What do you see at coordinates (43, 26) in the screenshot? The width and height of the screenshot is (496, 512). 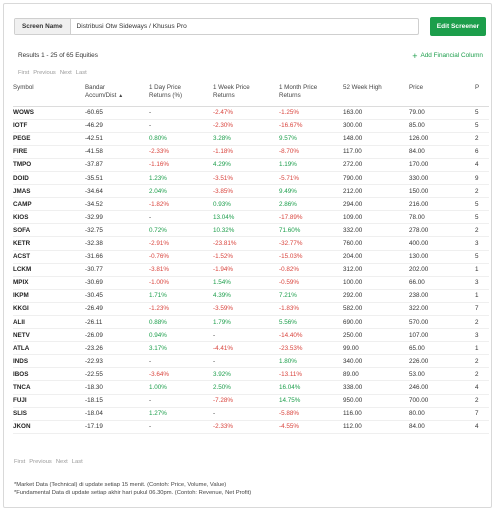 I see `screen-name-label: Screen Name` at bounding box center [43, 26].